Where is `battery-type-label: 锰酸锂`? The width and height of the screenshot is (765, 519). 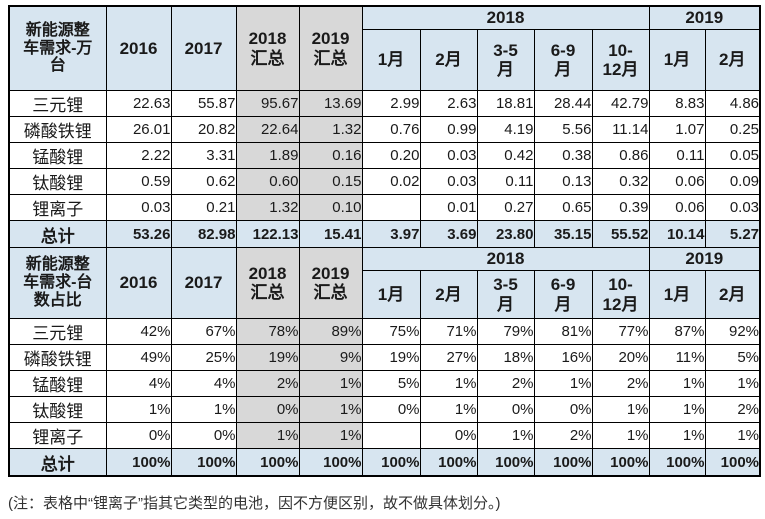
battery-type-label: 锰酸锂 is located at coordinates (57, 155).